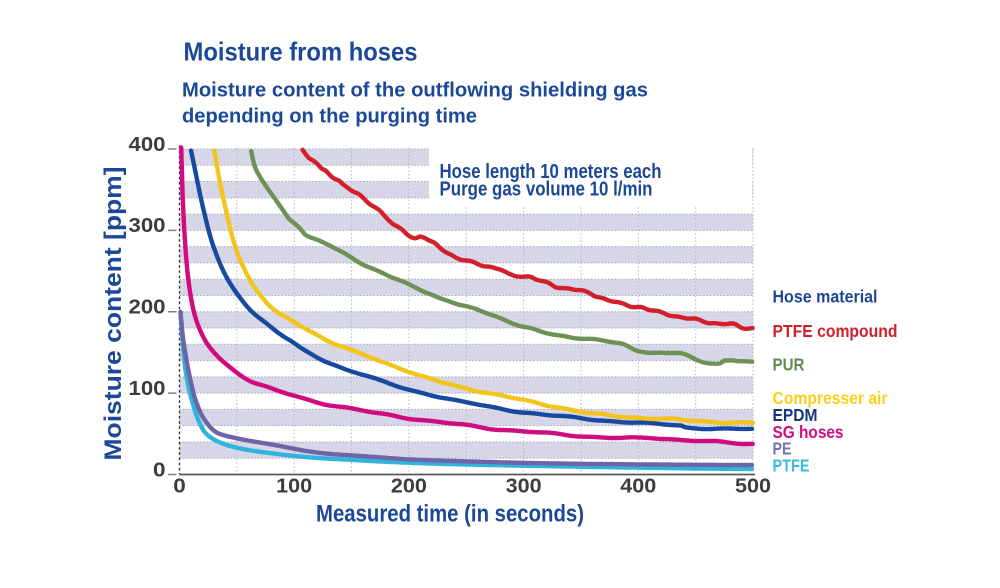 The height and width of the screenshot is (588, 1000). Describe the element at coordinates (782, 449) in the screenshot. I see `svg-text: PE` at that location.